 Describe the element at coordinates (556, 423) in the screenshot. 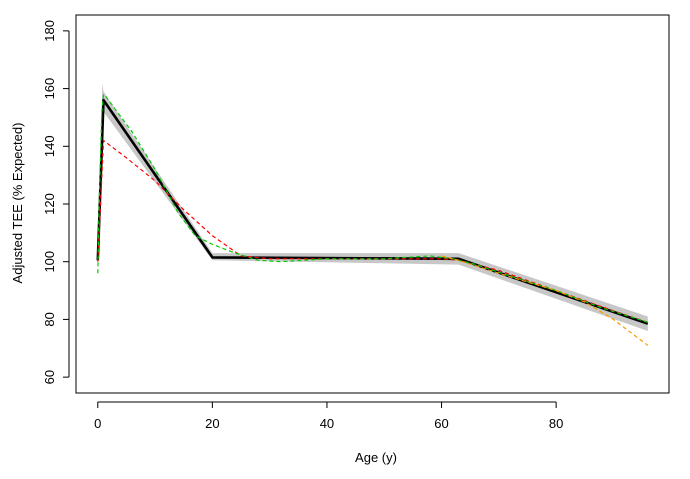

I see `x-tick-label: 80` at that location.